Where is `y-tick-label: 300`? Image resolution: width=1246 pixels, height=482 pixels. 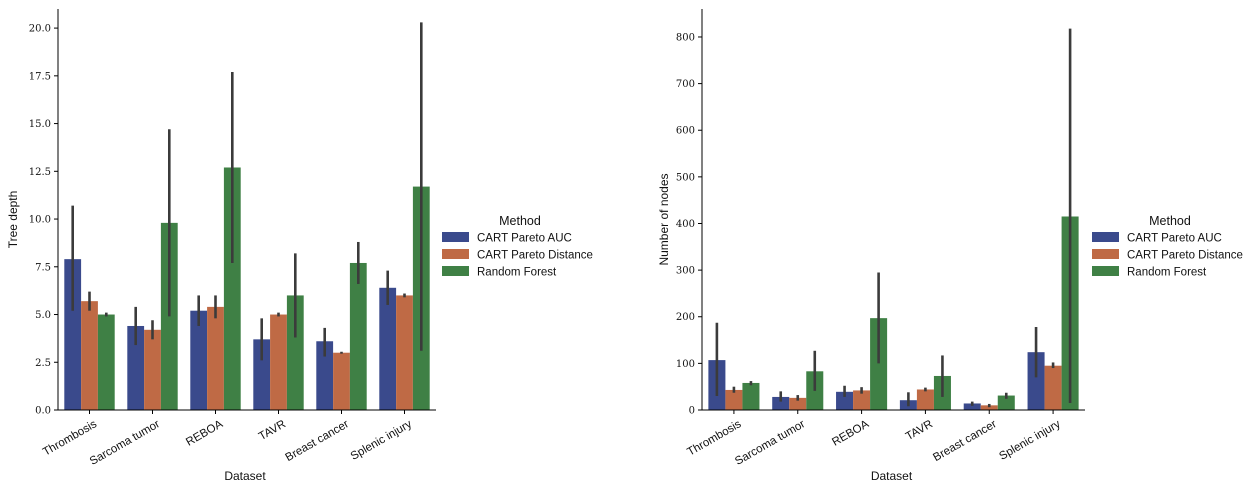
y-tick-label: 300 is located at coordinates (685, 271).